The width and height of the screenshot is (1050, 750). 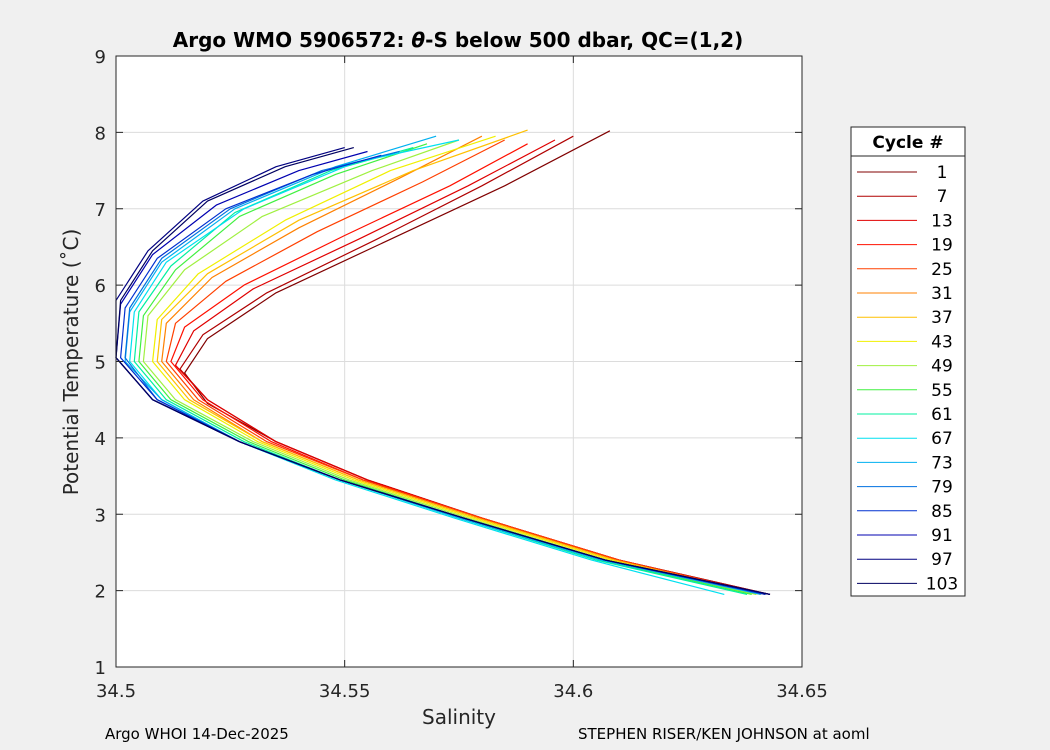 What do you see at coordinates (942, 488) in the screenshot?
I see `legend-label: 79` at bounding box center [942, 488].